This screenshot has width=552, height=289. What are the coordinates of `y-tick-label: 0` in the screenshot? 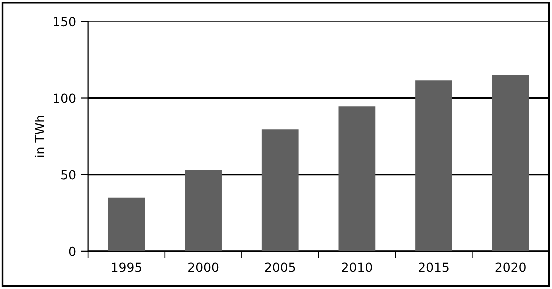 It's located at (72, 251).